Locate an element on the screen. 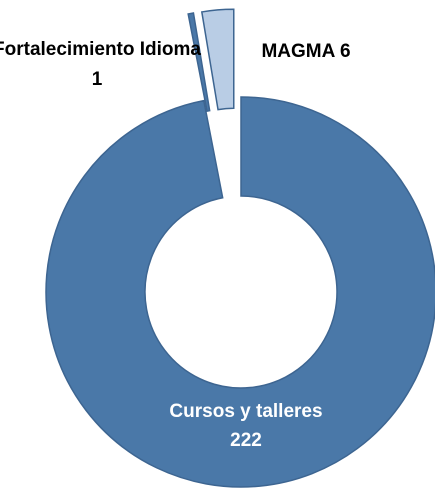  slice-name: MAGMA is located at coordinates (298, 51).